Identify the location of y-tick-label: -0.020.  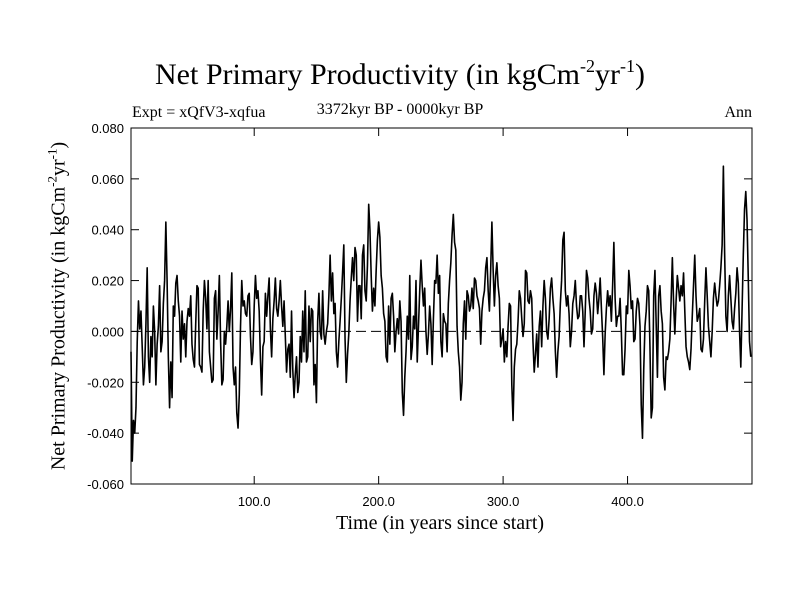
(105, 382).